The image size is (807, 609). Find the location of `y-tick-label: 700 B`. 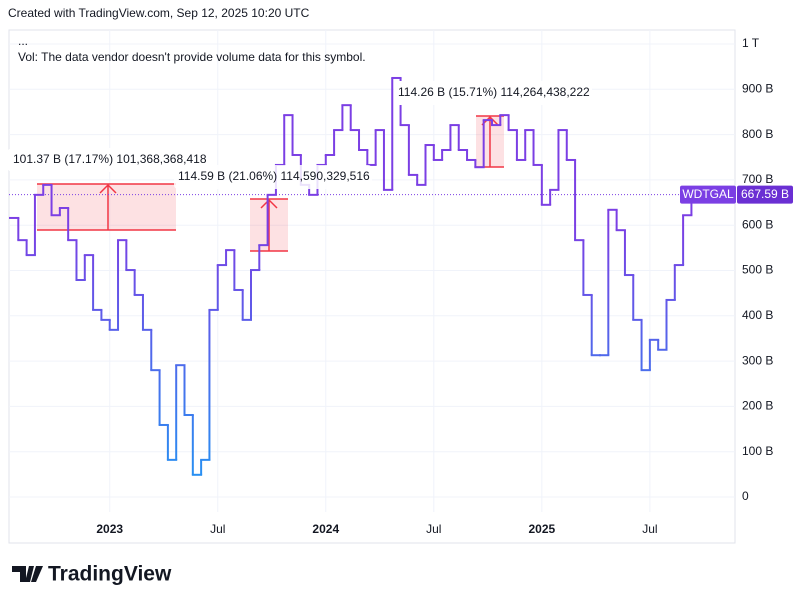

y-tick-label: 700 B is located at coordinates (757, 179).